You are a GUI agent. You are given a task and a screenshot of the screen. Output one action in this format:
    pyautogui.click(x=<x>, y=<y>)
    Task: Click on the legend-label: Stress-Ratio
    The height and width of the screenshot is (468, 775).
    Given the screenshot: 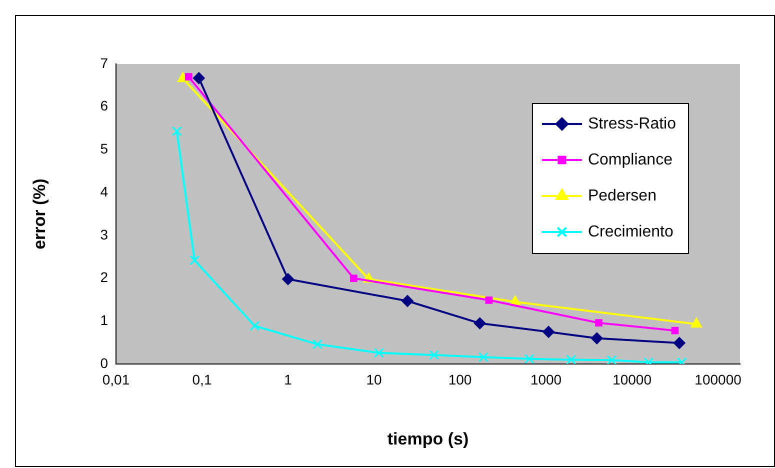 What is the action you would take?
    pyautogui.click(x=632, y=123)
    